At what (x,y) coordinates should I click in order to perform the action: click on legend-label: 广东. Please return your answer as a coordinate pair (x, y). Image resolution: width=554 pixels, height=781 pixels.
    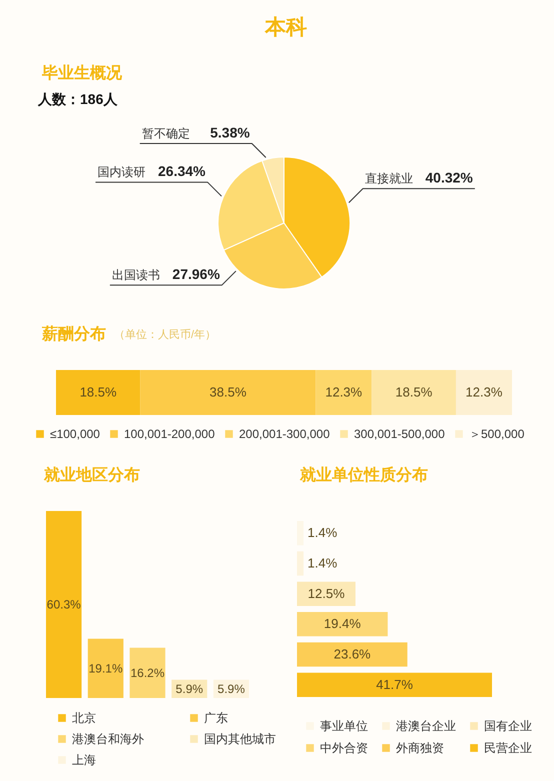
    Looking at the image, I should click on (216, 718).